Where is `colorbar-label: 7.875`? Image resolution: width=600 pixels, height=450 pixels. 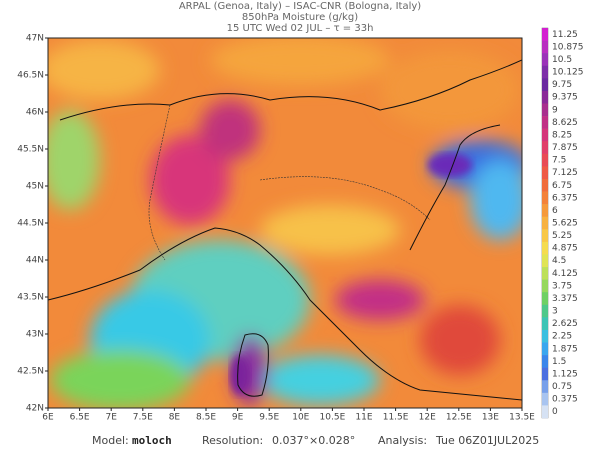
colorbar-label: 7.875 is located at coordinates (565, 148).